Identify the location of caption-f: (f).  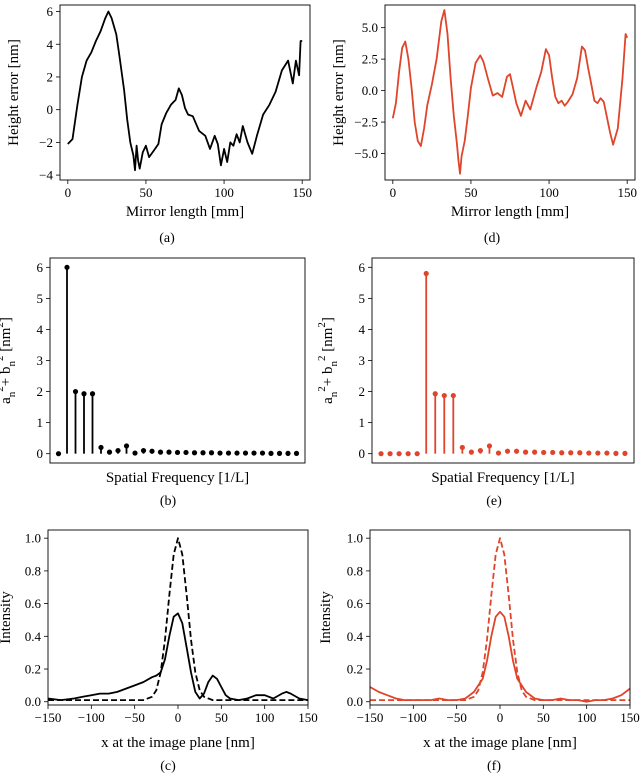
(494, 766).